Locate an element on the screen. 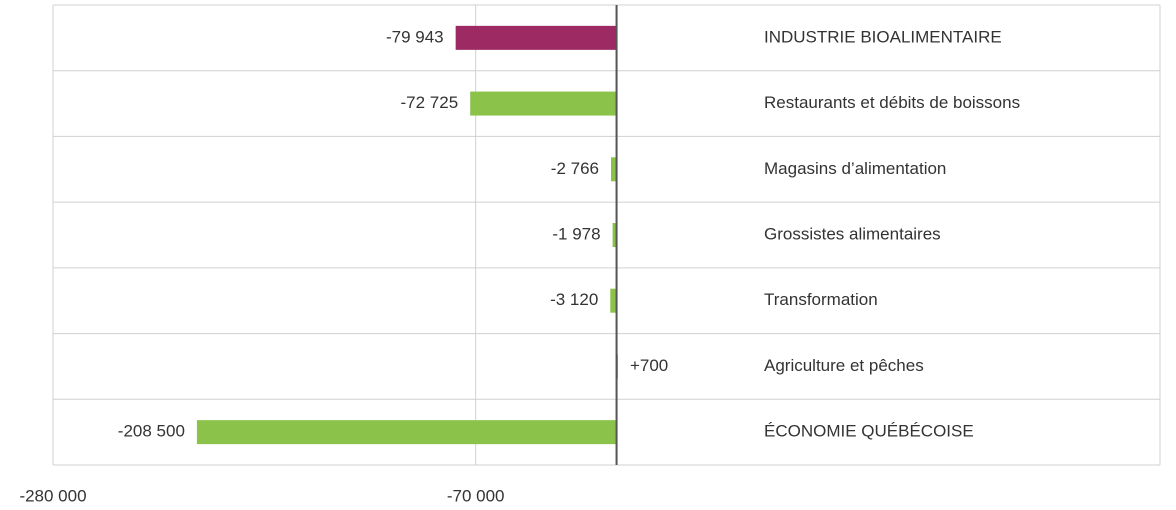  value-label: -79 943 is located at coordinates (415, 36).